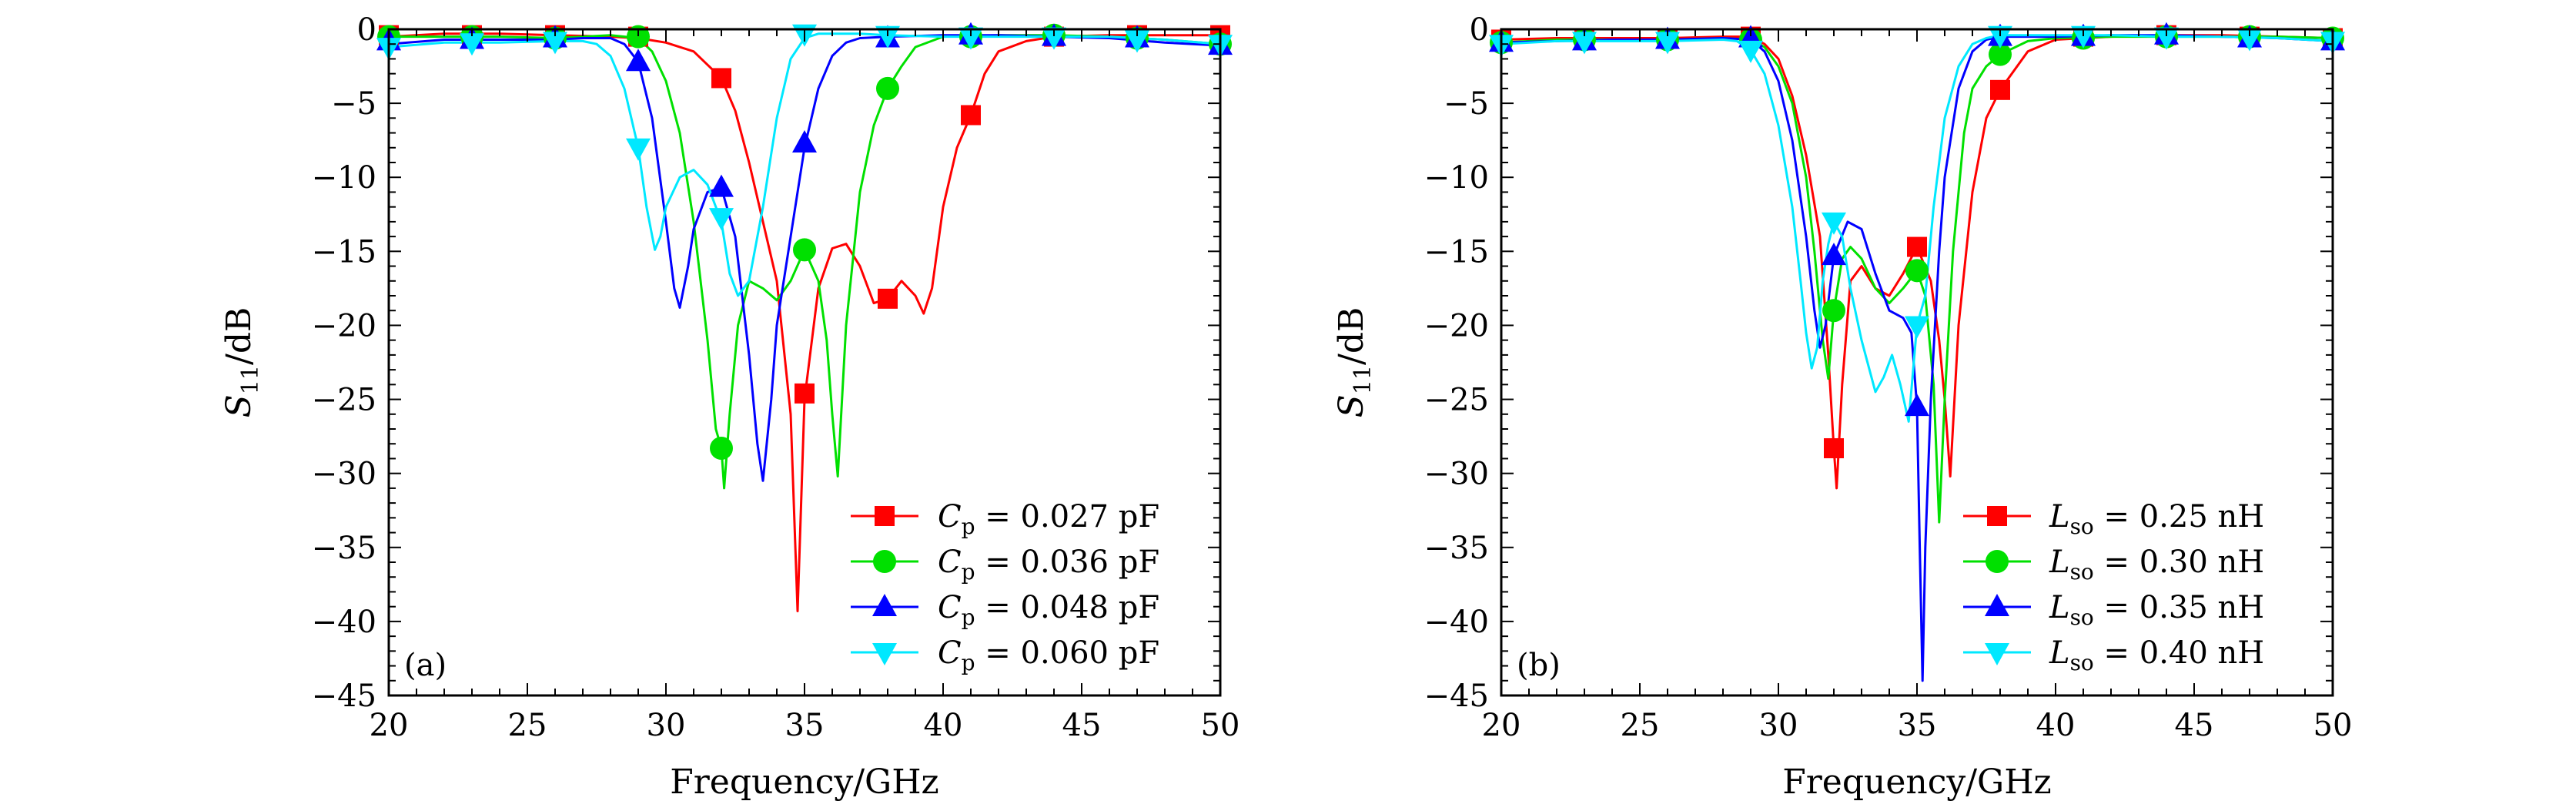 The height and width of the screenshot is (811, 2576). What do you see at coordinates (1640, 725) in the screenshot?
I see `panel-b-x-tick-label: 25` at bounding box center [1640, 725].